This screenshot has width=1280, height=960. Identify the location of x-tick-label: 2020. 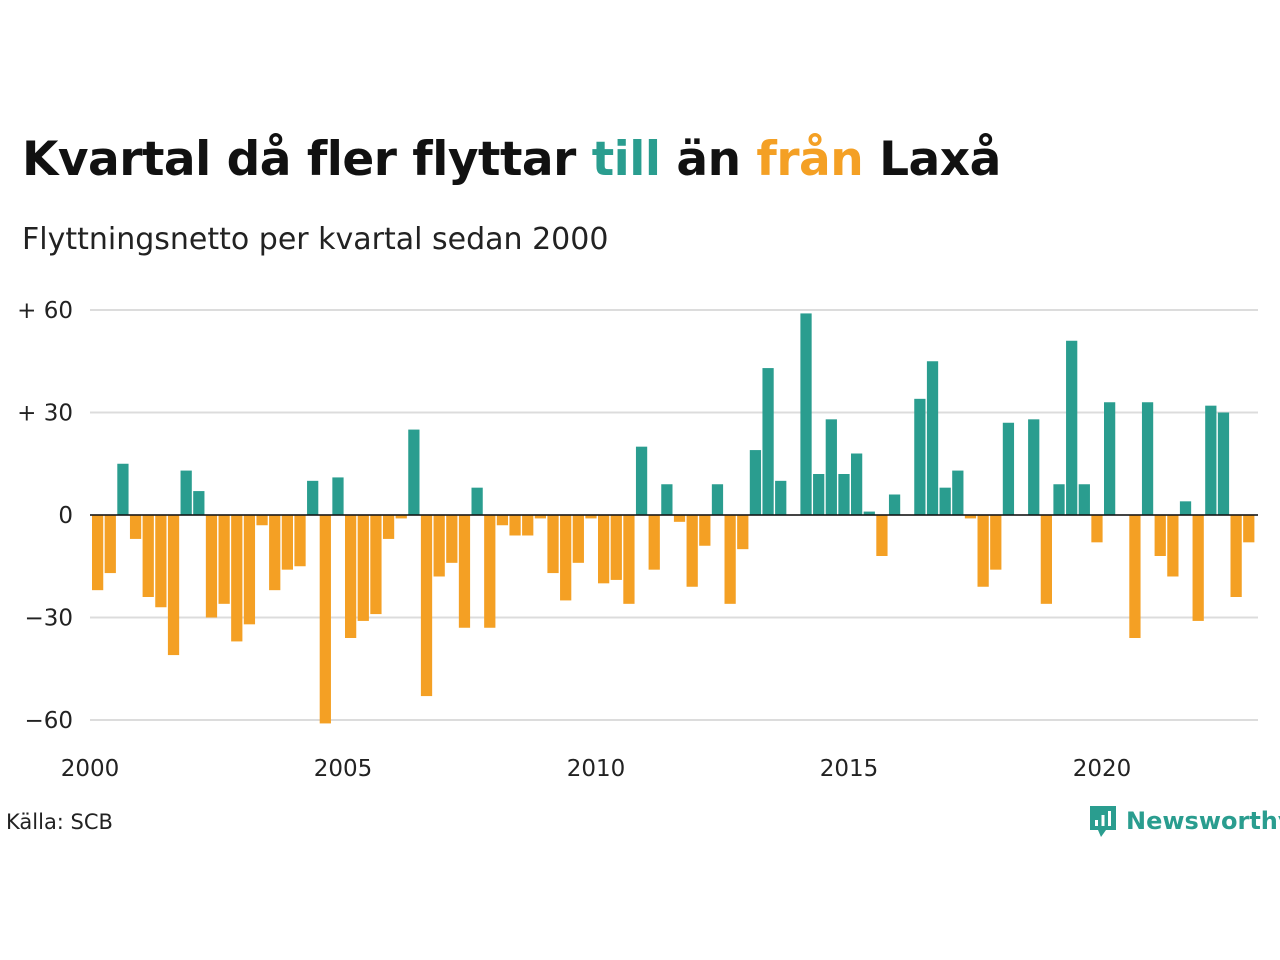
(1102, 769).